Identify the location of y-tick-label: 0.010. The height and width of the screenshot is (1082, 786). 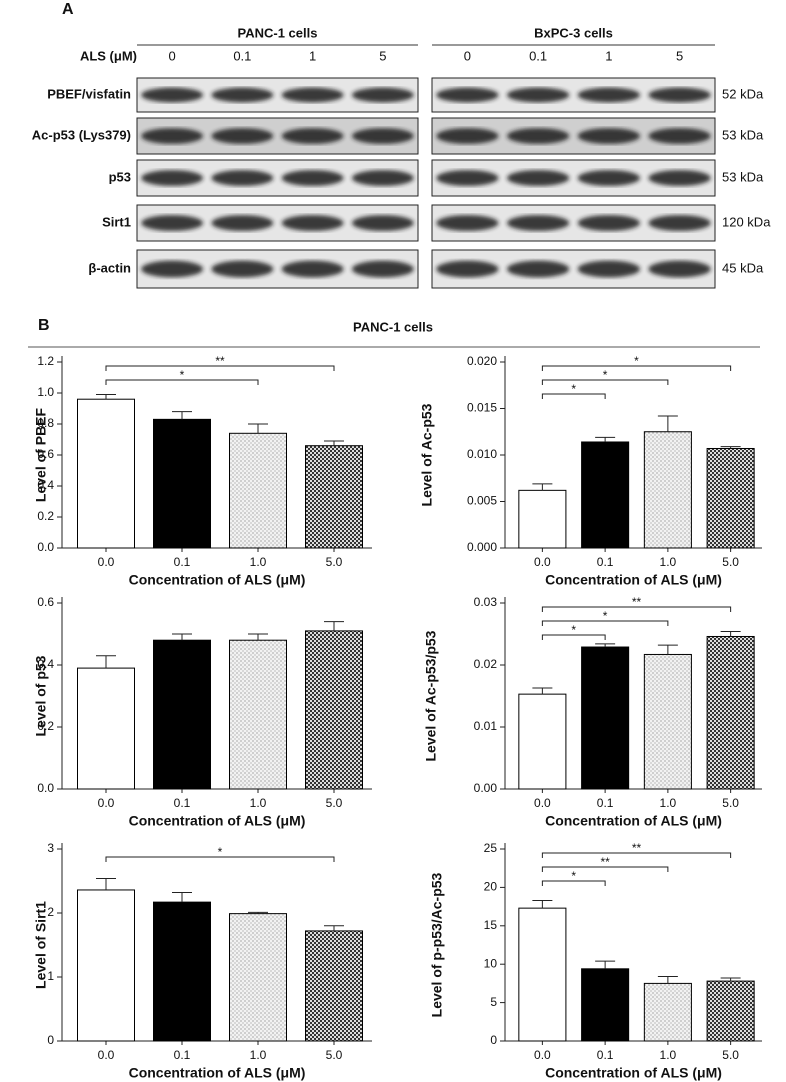
(482, 454).